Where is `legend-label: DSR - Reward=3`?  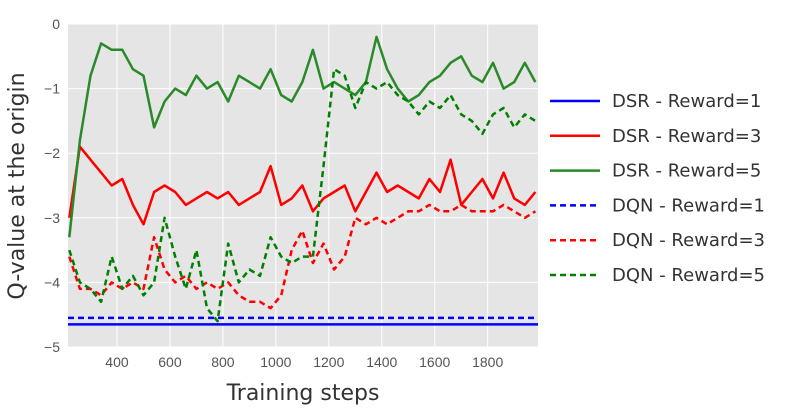
legend-label: DSR - Reward=3 is located at coordinates (686, 136).